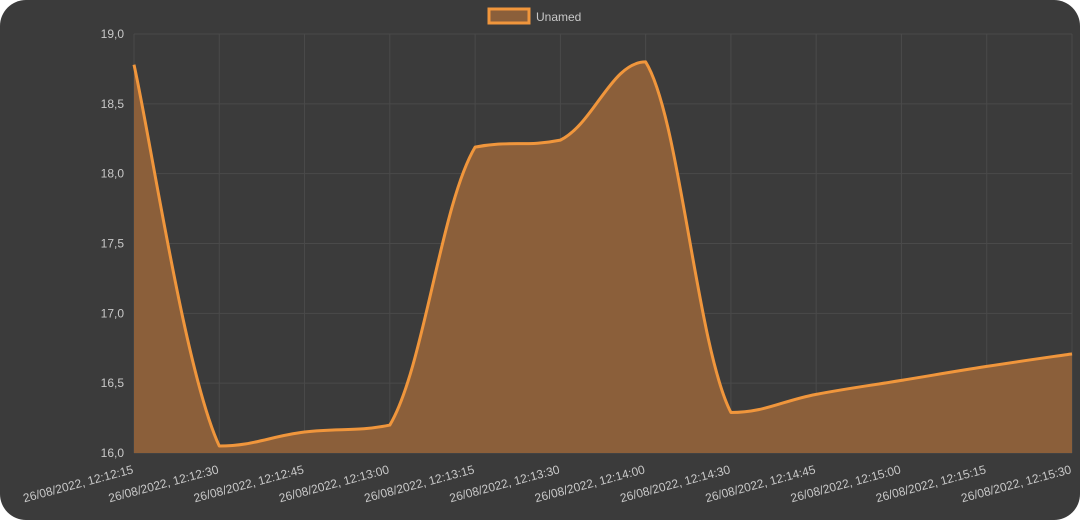 The height and width of the screenshot is (520, 1080). I want to click on y-tick-label: 19,0, so click(113, 34).